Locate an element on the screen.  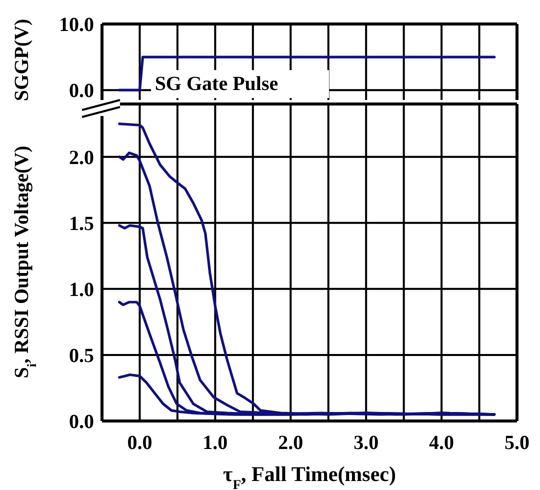
y-tick-label: 2.0 is located at coordinates (81, 157).